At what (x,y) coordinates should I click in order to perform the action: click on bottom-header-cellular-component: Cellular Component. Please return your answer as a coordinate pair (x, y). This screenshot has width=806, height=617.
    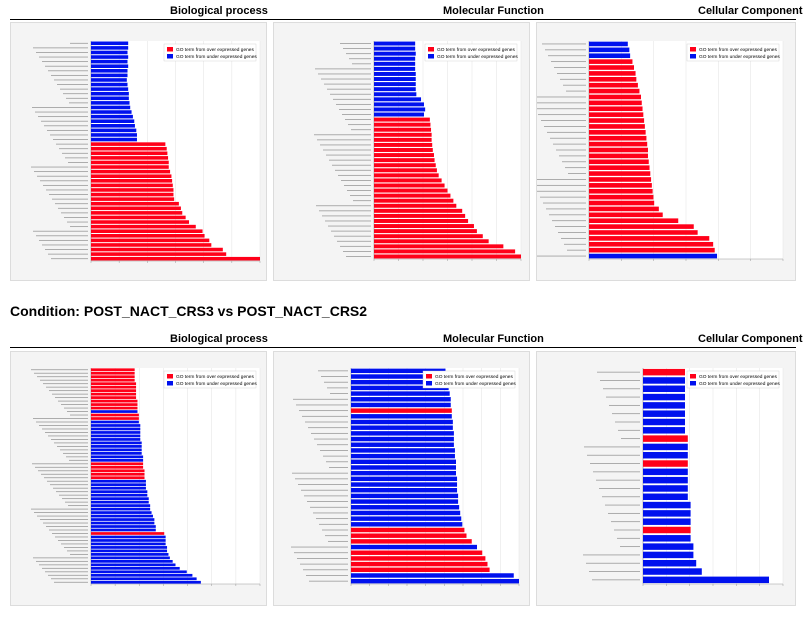
    Looking at the image, I should click on (750, 339).